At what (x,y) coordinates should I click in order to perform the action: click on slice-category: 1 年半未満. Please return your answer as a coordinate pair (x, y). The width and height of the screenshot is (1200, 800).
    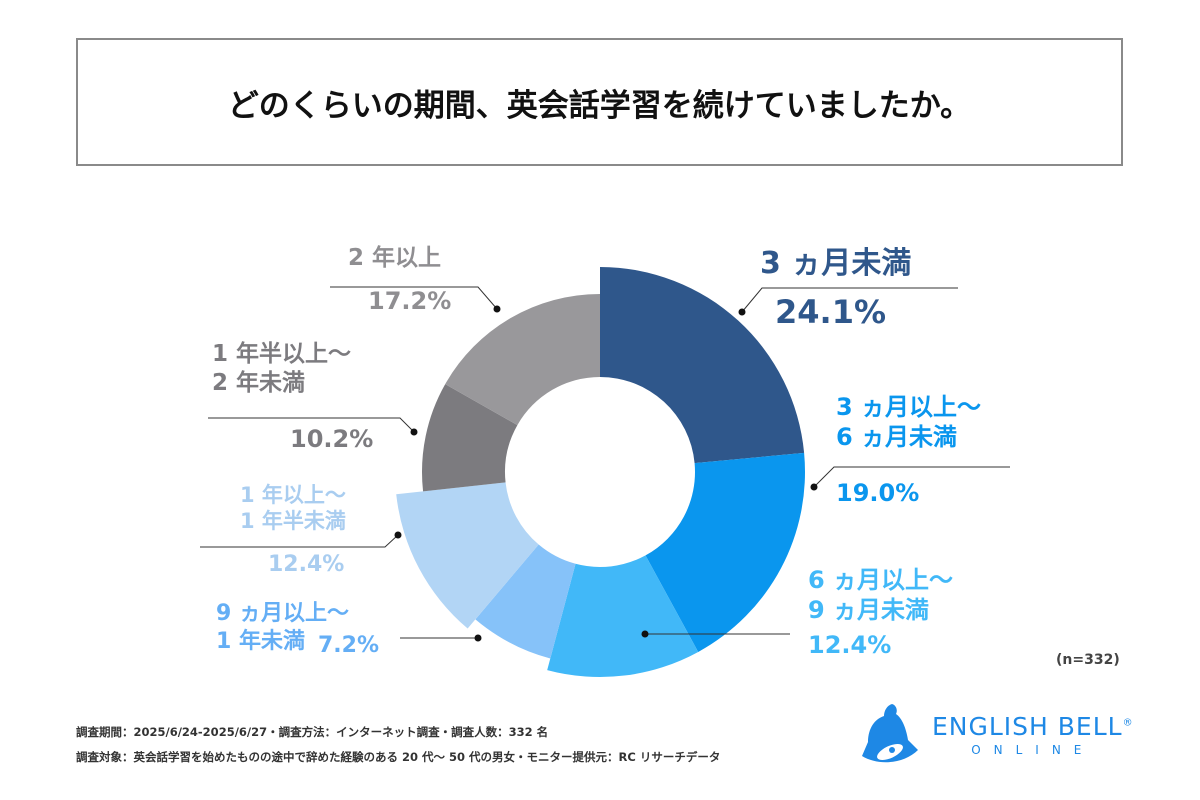
    Looking at the image, I should click on (293, 521).